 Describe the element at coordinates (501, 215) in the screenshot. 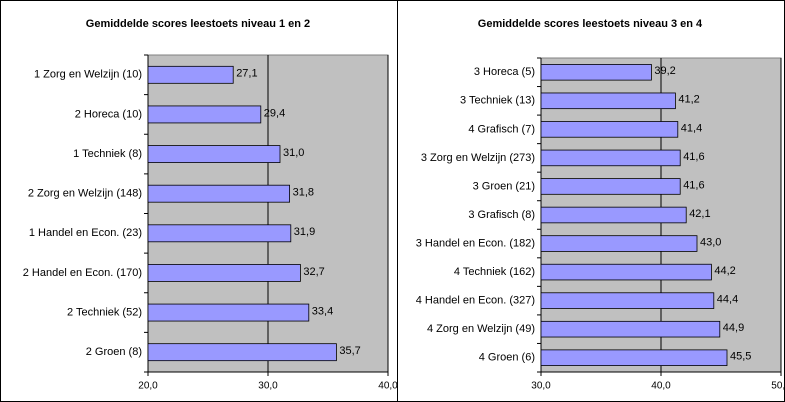

I see `y-tick-label: 3 Grafisch (8)` at that location.